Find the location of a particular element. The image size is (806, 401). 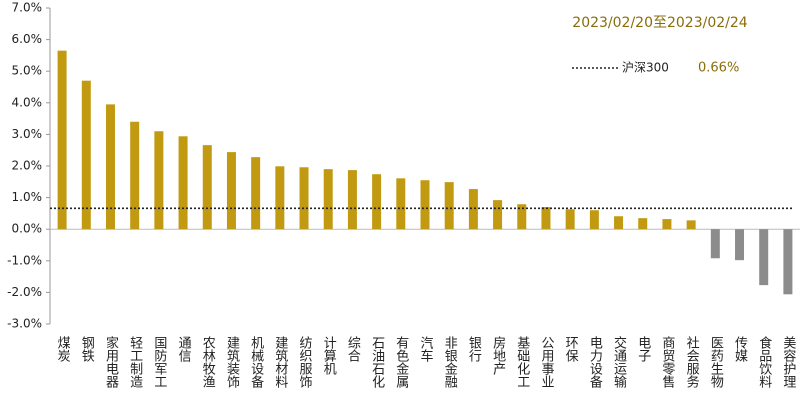

x-tick-label: 环保 is located at coordinates (571, 349).